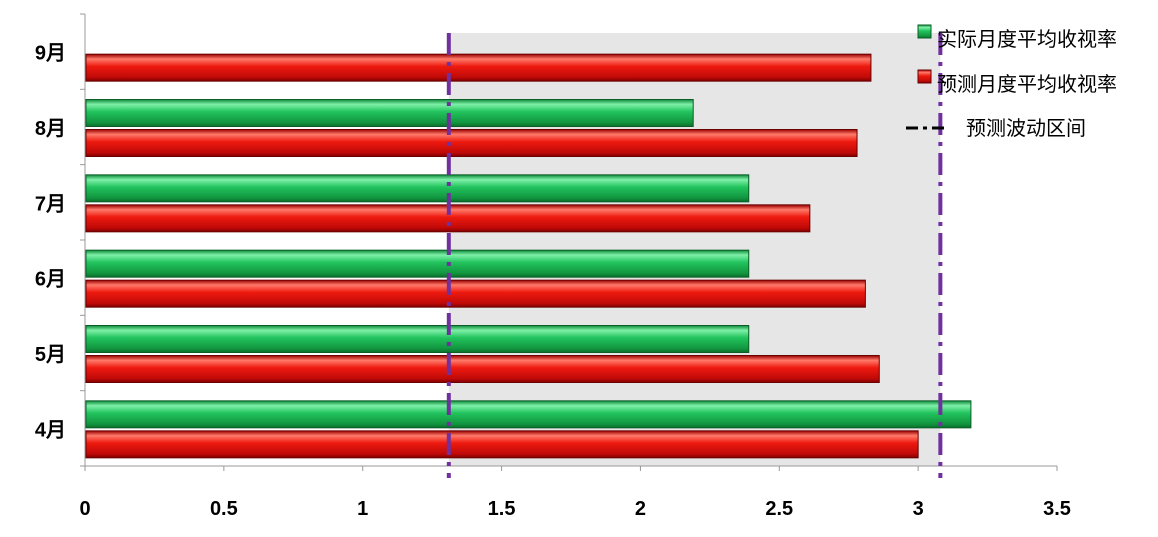  Describe the element at coordinates (224, 509) in the screenshot. I see `x-tick-label: 0.5` at that location.